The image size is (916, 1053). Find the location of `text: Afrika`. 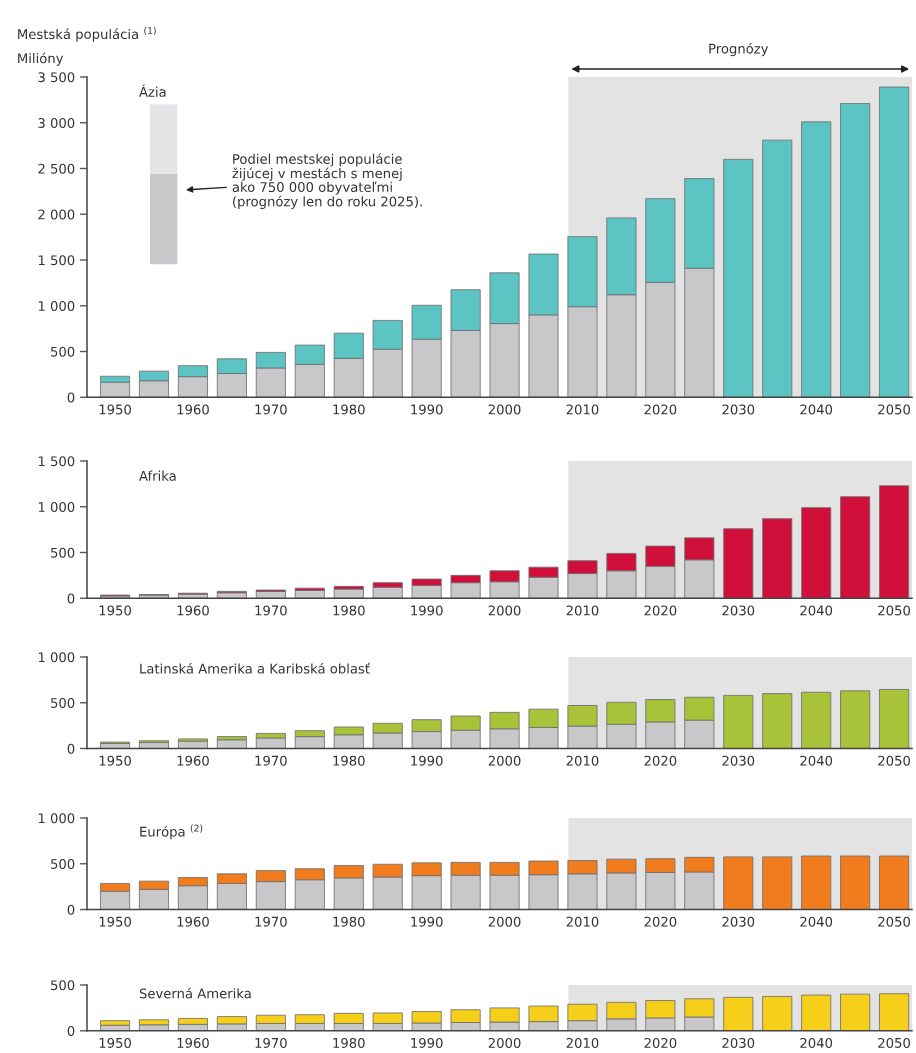

text: Afrika is located at coordinates (157, 475).